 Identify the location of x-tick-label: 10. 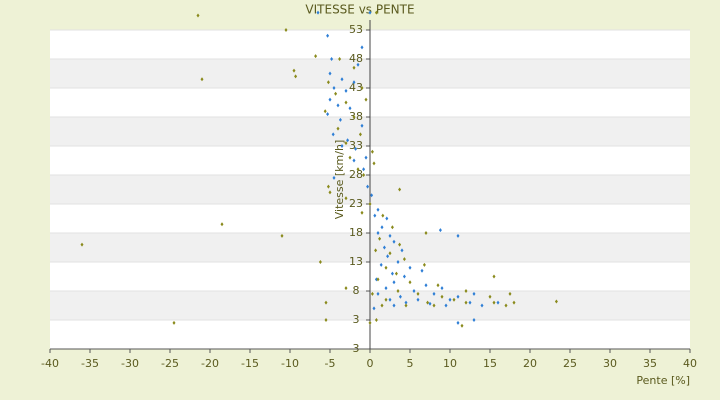
(450, 363).